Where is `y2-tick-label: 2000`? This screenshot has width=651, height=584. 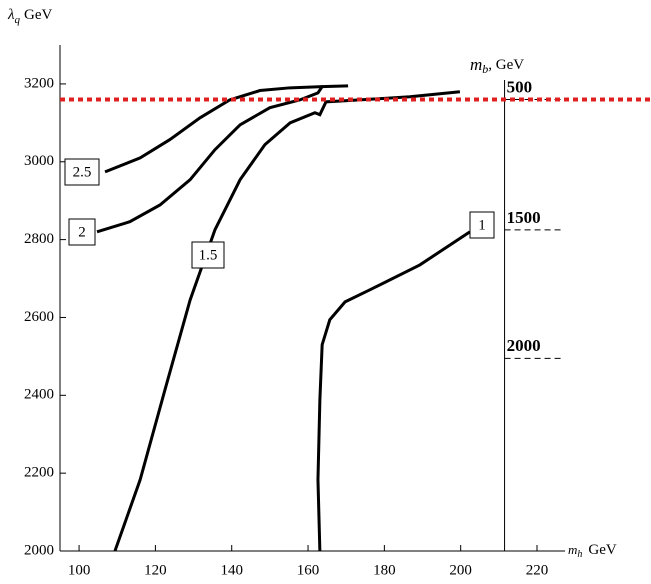 y2-tick-label: 2000 is located at coordinates (524, 345).